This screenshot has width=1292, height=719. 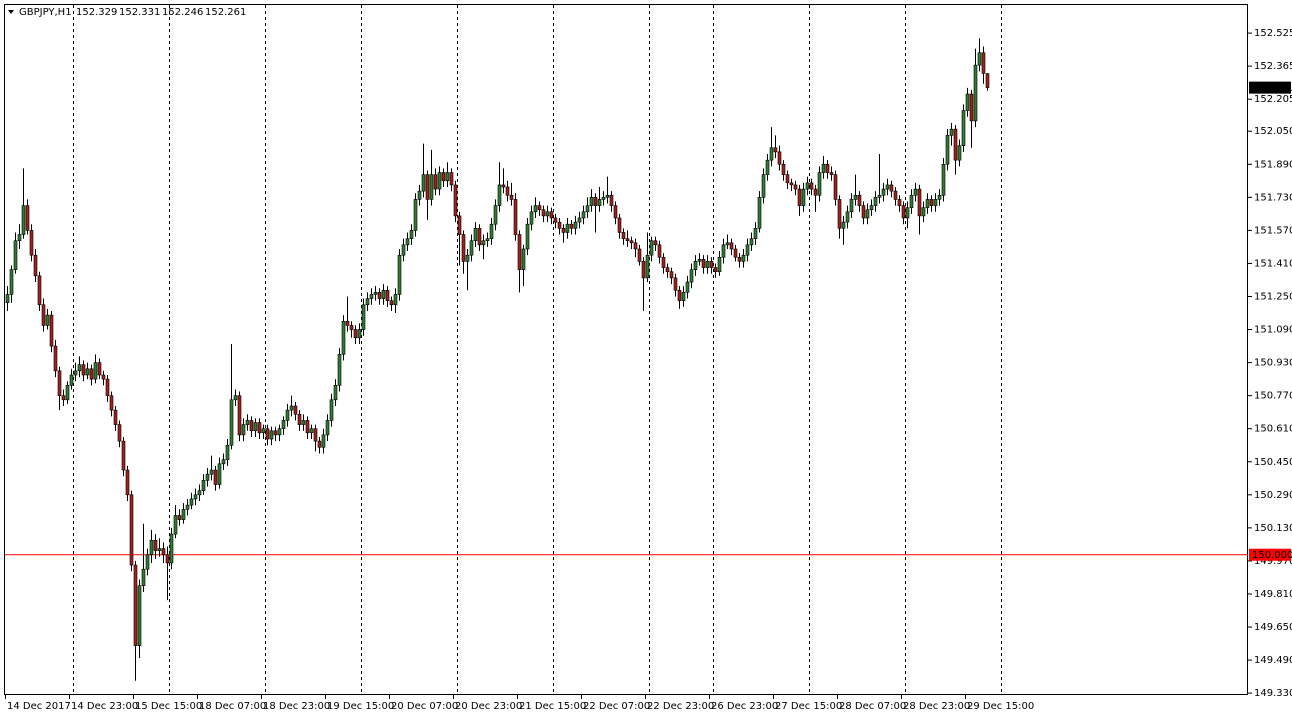 What do you see at coordinates (232, 706) in the screenshot?
I see `x-tick-label: 18 Dec 07:00` at bounding box center [232, 706].